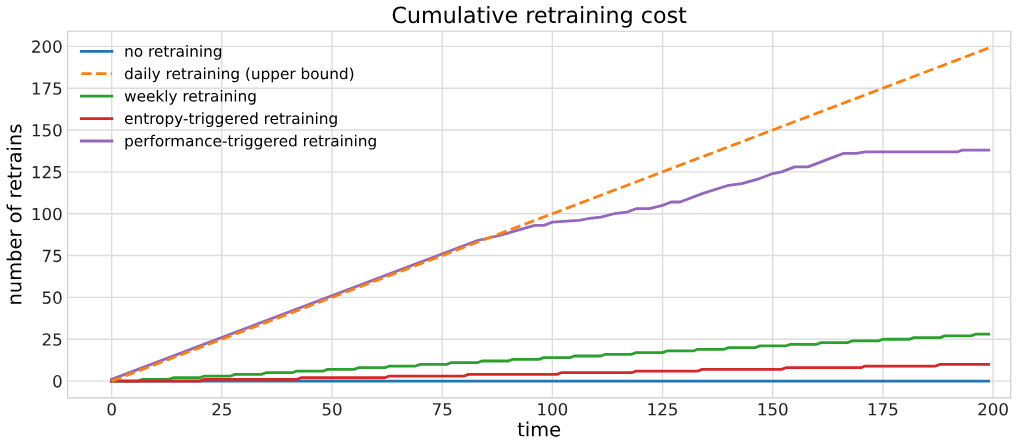 This screenshot has height=447, width=1024. What do you see at coordinates (773, 409) in the screenshot?
I see `x-tick-label: 150` at bounding box center [773, 409].